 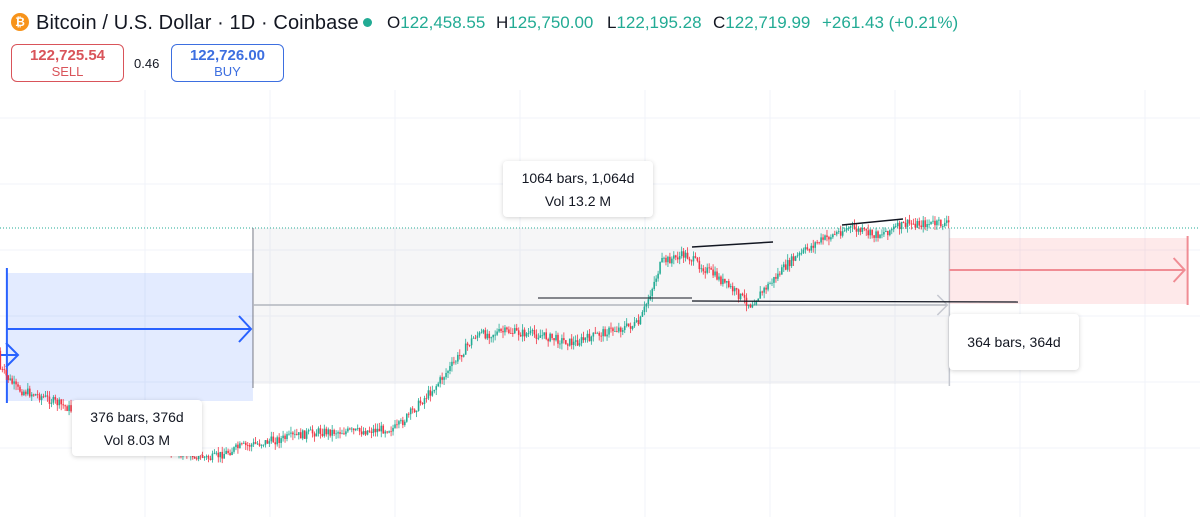 What do you see at coordinates (20, 22) in the screenshot?
I see `bitcoin-icon: ₿` at bounding box center [20, 22].